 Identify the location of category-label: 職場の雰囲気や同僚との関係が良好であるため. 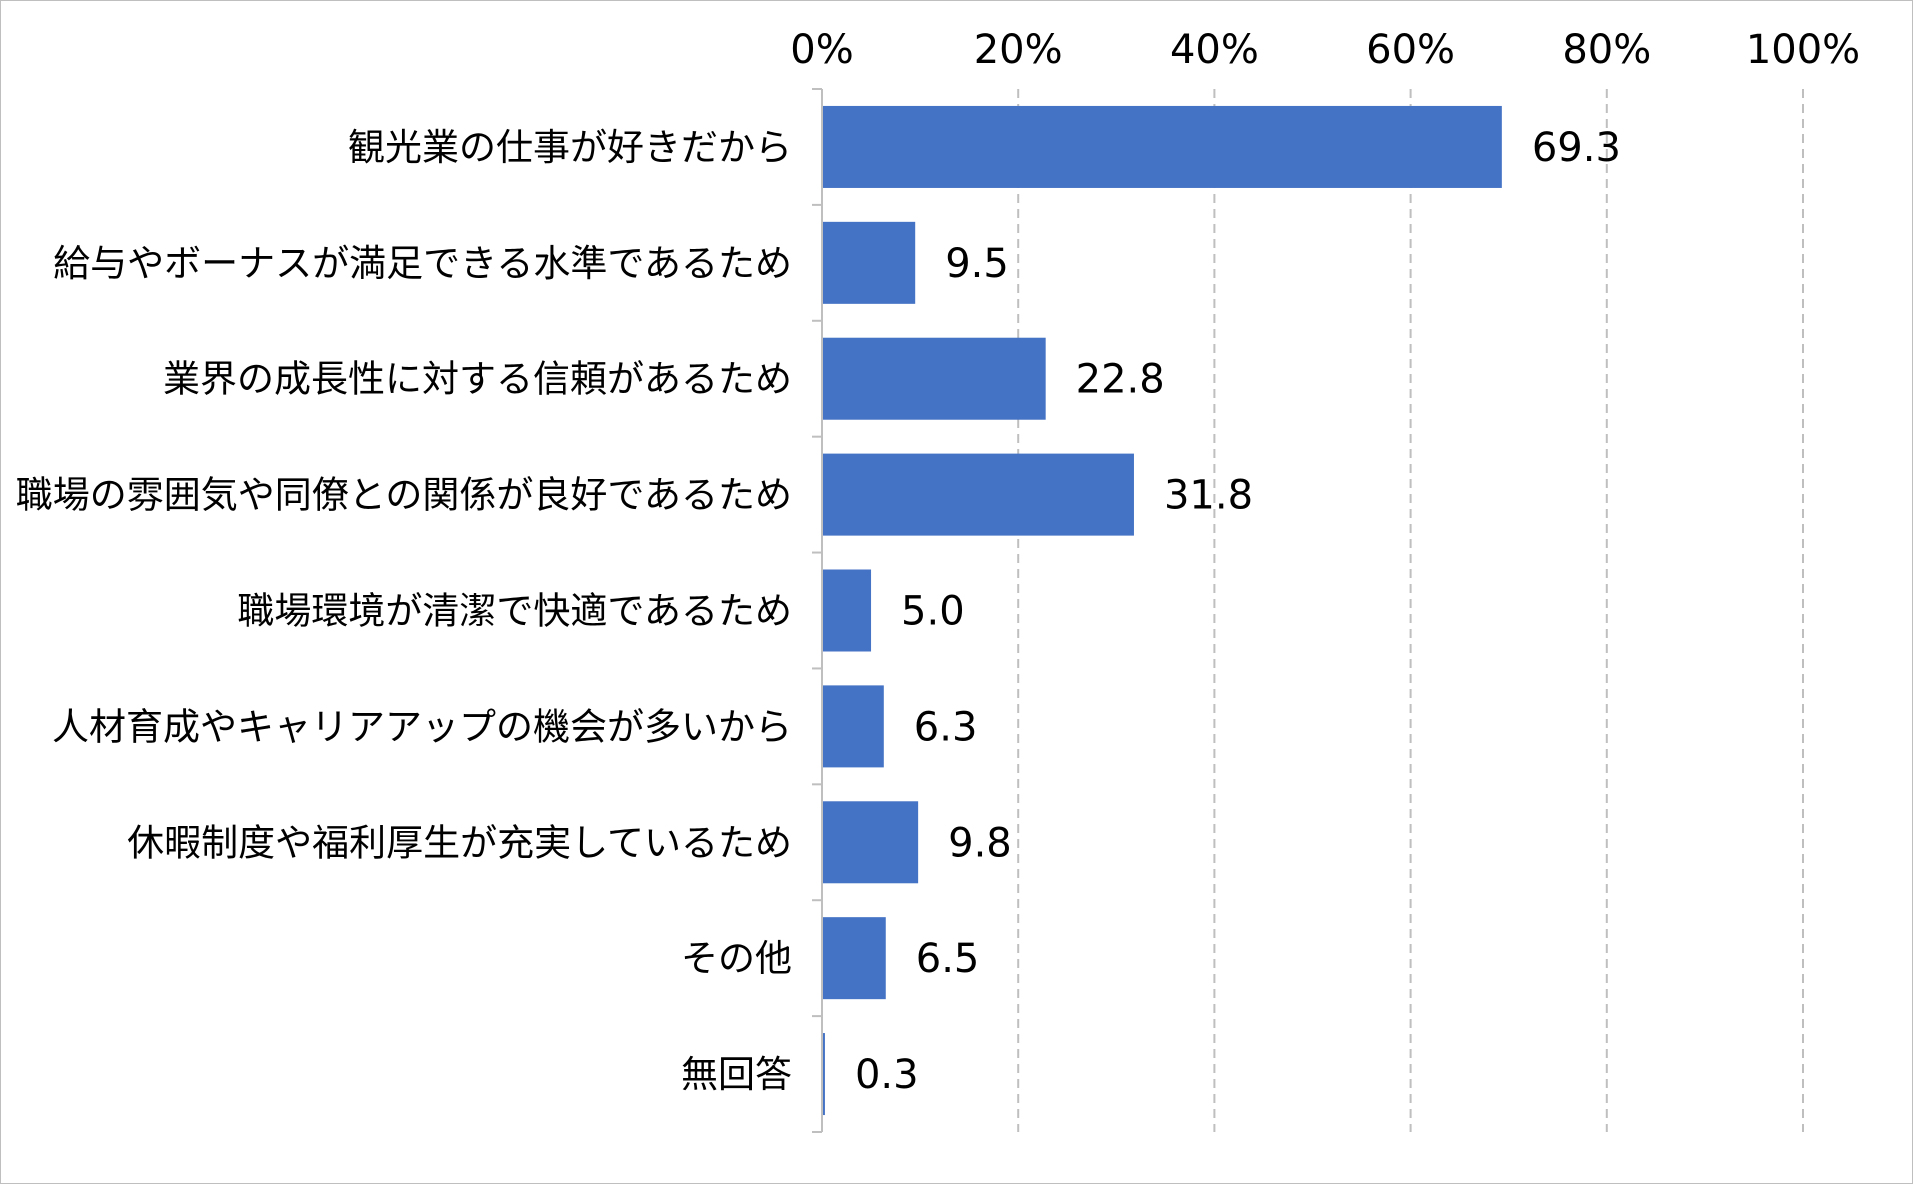
(404, 495).